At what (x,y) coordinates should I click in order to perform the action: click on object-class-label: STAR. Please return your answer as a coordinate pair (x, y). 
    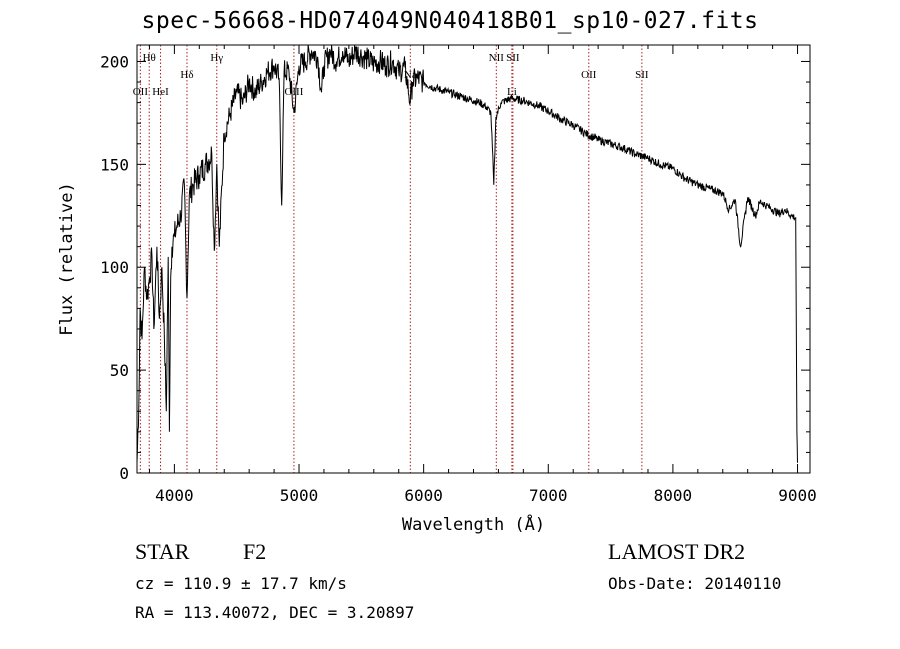
    Looking at the image, I should click on (162, 551).